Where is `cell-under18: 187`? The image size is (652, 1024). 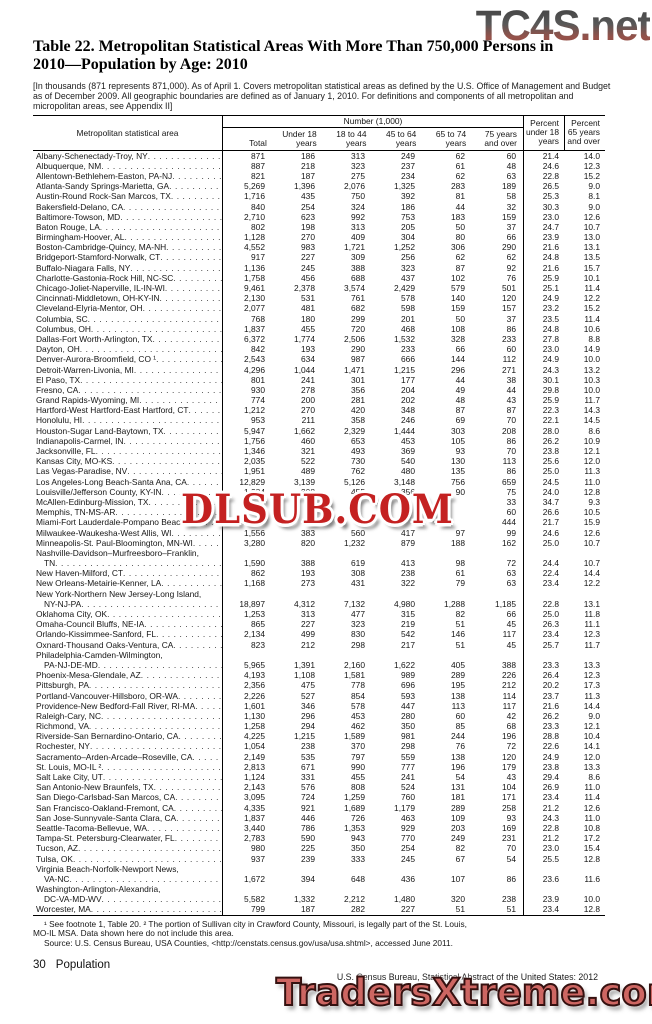
cell-under18: 187 is located at coordinates (308, 175).